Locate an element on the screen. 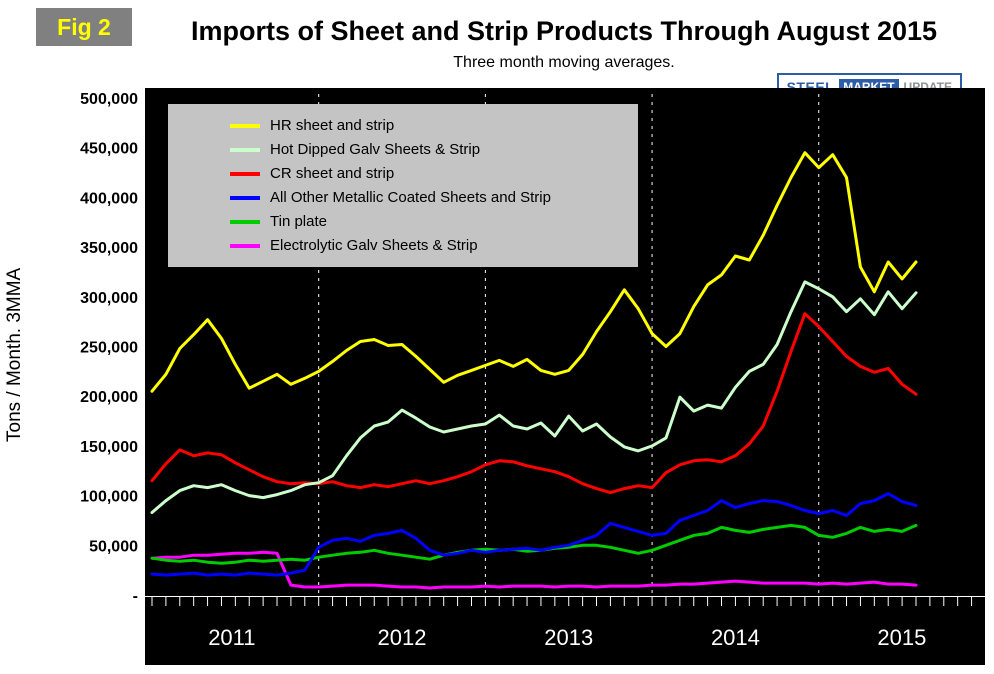 The width and height of the screenshot is (994, 674). y-axis-tick-label: 450,000 is located at coordinates (109, 149).